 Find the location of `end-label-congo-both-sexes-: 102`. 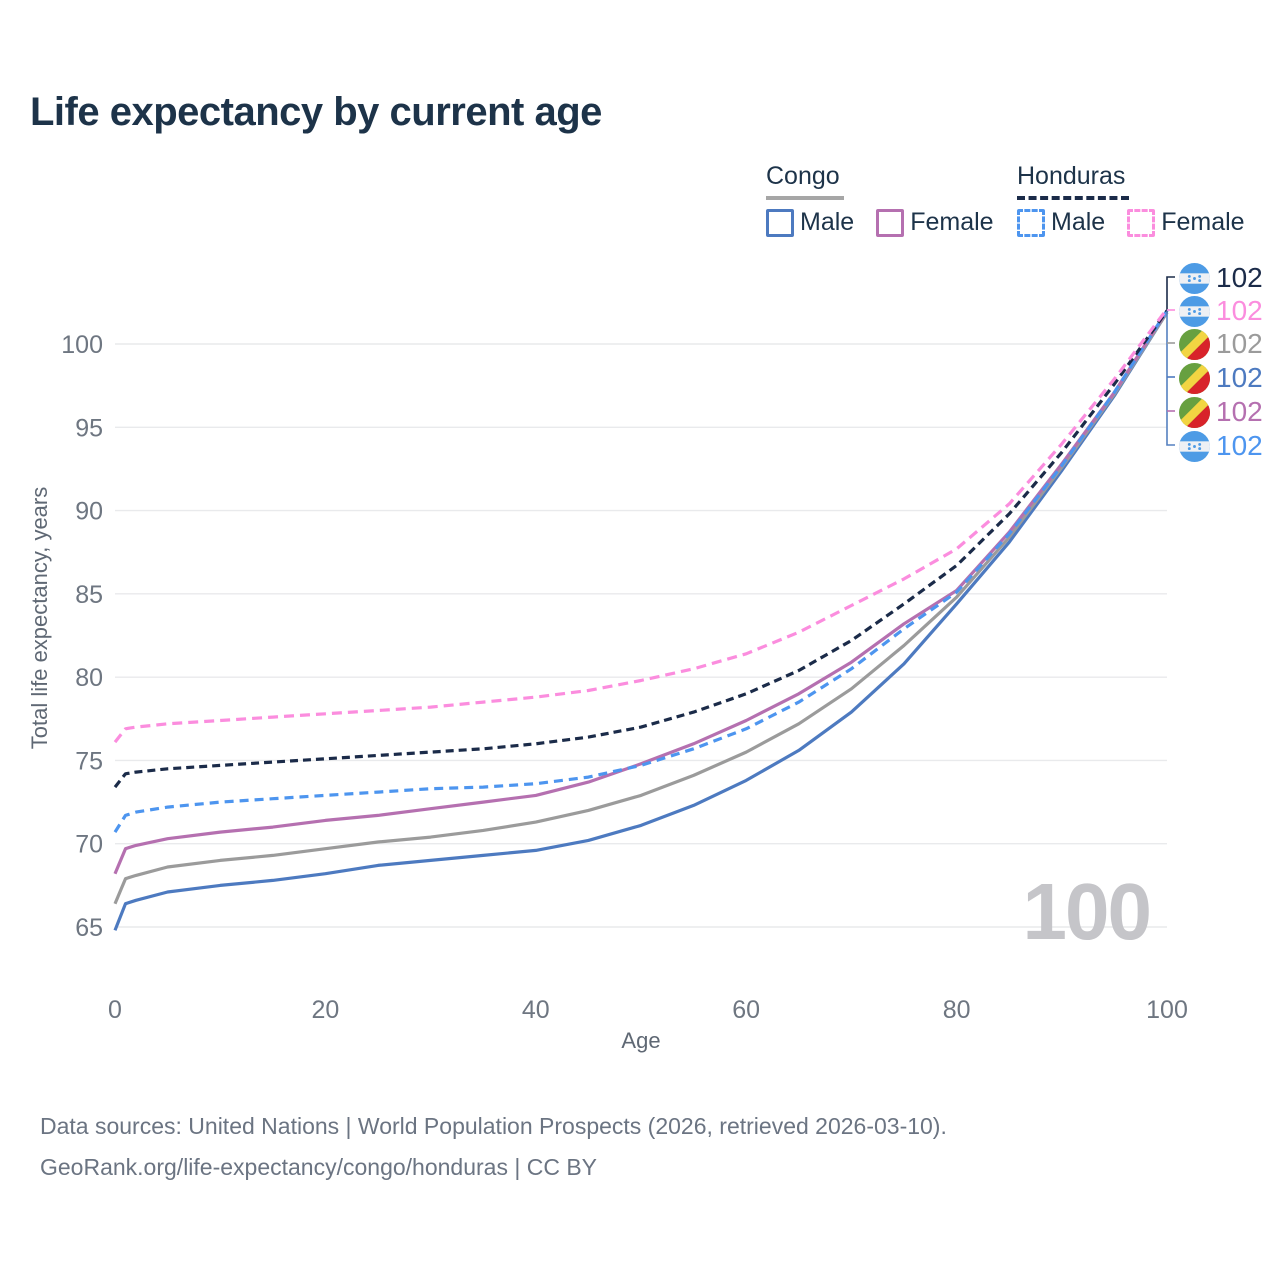

end-label-congo-both-sexes-: 102 is located at coordinates (1221, 344).